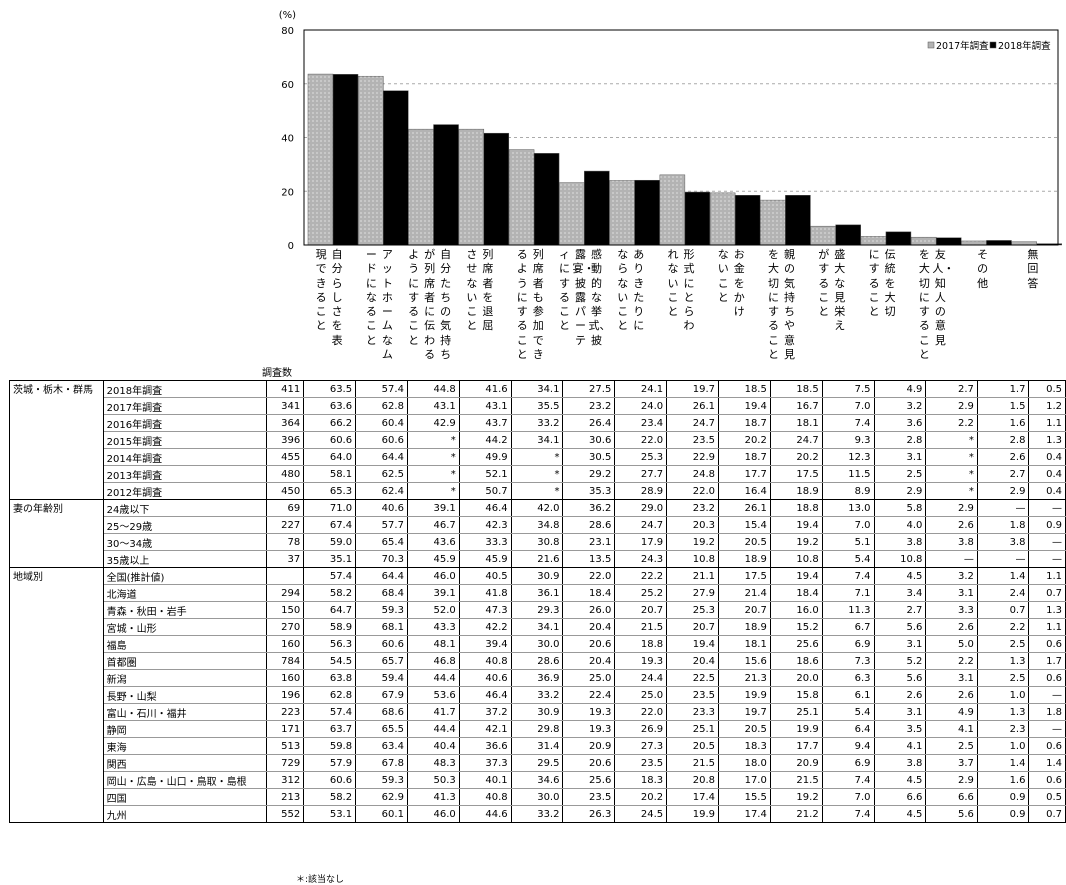 The width and height of the screenshot is (1066, 885). I want to click on row-label: 2015年調査, so click(184, 440).